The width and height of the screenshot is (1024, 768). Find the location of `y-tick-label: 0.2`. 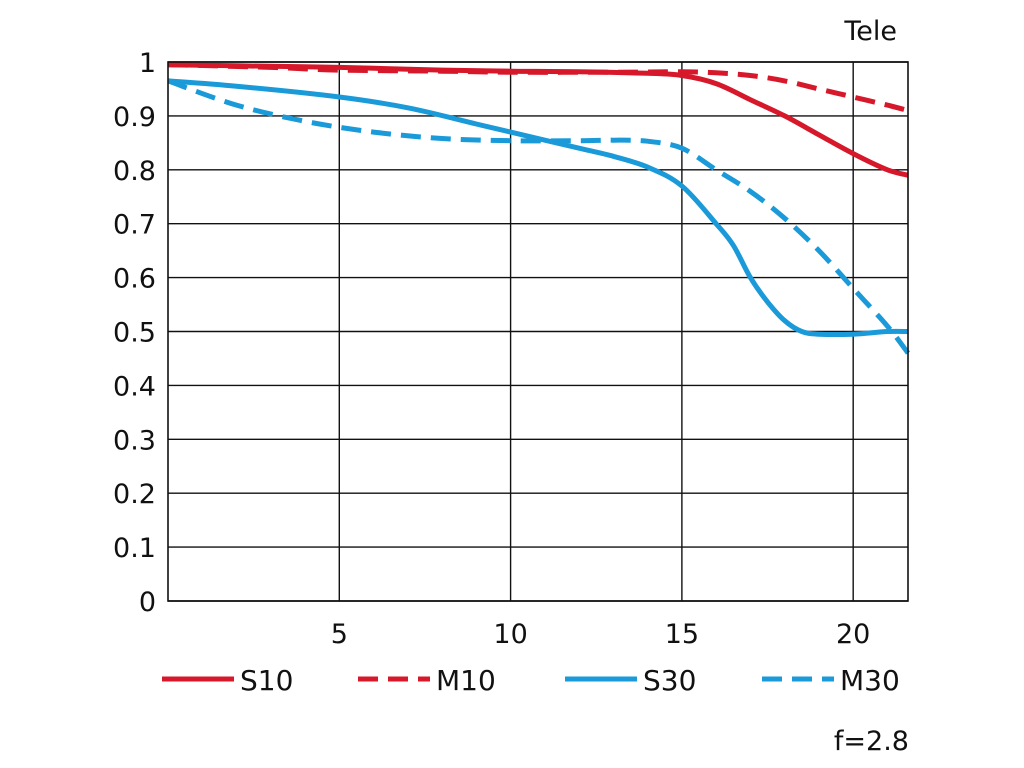

y-tick-label: 0.2 is located at coordinates (134, 494).